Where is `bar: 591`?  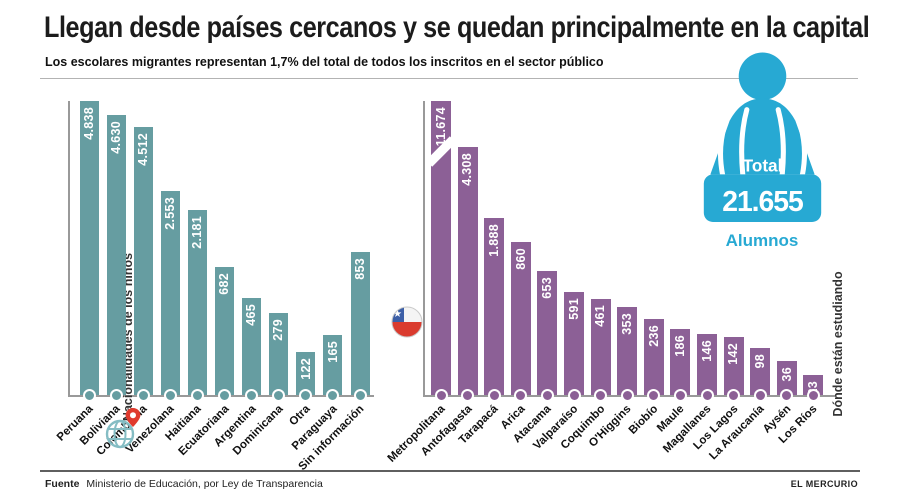 bar: 591 is located at coordinates (574, 343).